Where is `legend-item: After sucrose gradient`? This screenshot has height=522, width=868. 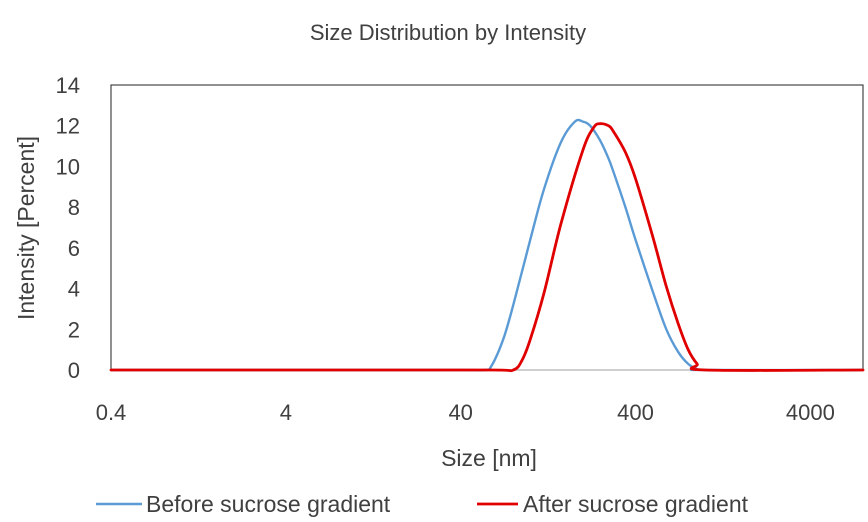 legend-item: After sucrose gradient is located at coordinates (613, 504).